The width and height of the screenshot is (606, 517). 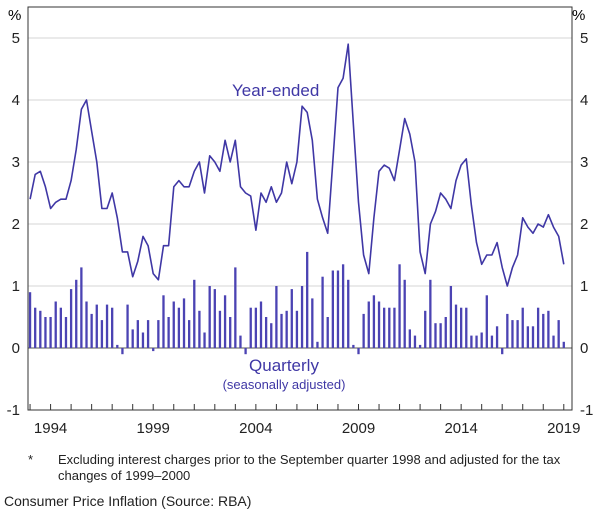 What do you see at coordinates (284, 384) in the screenshot?
I see `seasonally-adjusted-label: (seasonally adjusted)` at bounding box center [284, 384].